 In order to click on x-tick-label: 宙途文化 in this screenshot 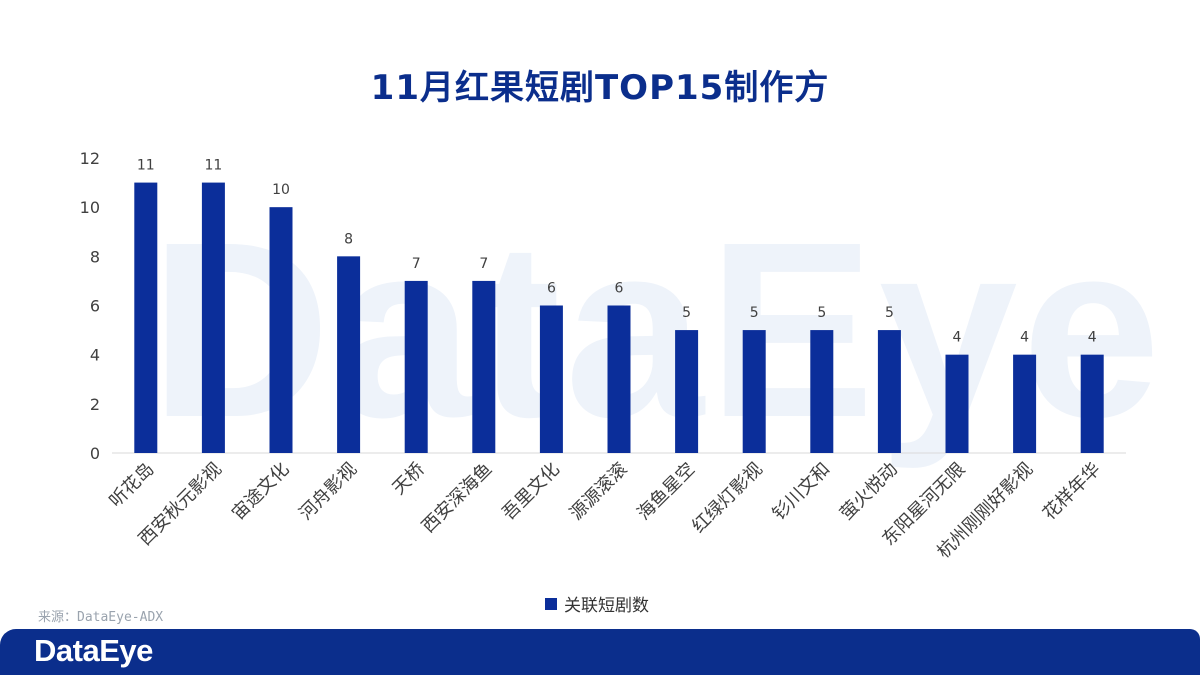, I will do `click(261, 492)`.